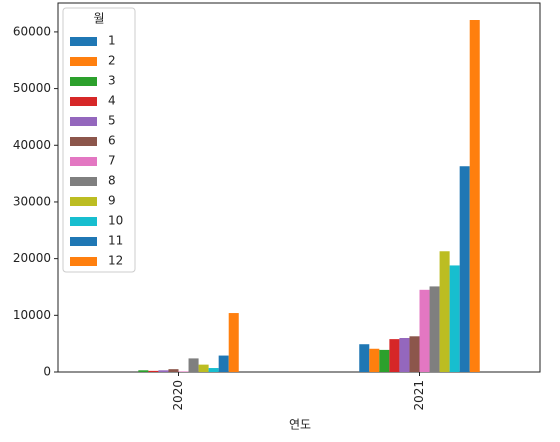 The image size is (560, 442). What do you see at coordinates (115, 221) in the screenshot?
I see `legend-label: 10` at bounding box center [115, 221].